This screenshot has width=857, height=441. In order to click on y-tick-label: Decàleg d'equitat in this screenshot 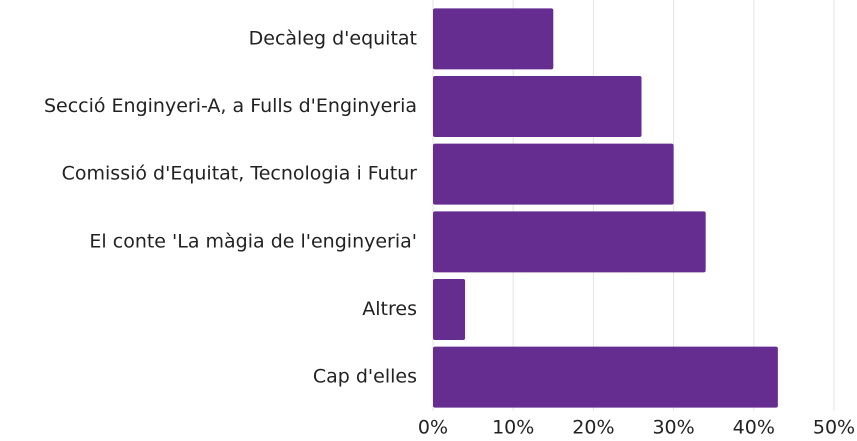, I will do `click(333, 38)`.